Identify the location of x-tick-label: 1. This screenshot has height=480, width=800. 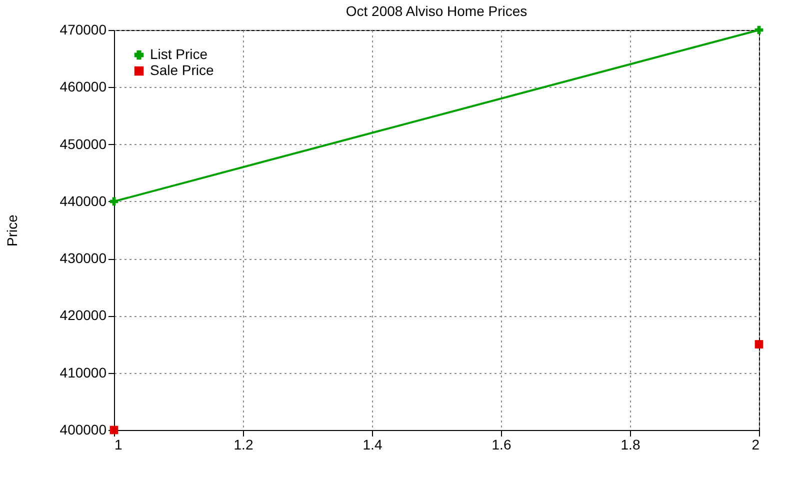
(118, 444).